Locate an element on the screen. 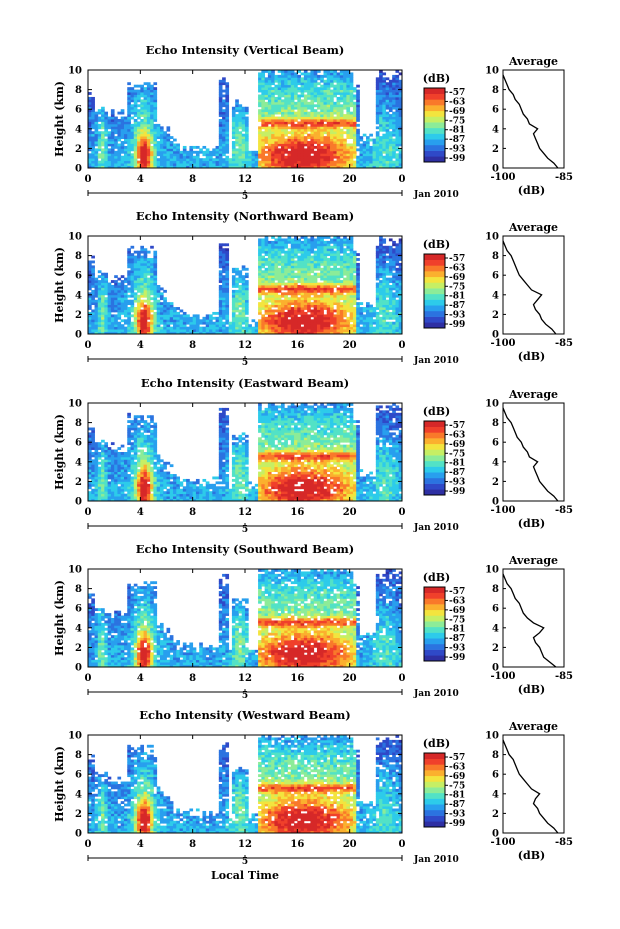 The height and width of the screenshot is (929, 620). colorbar-swatch is located at coordinates (434, 96).